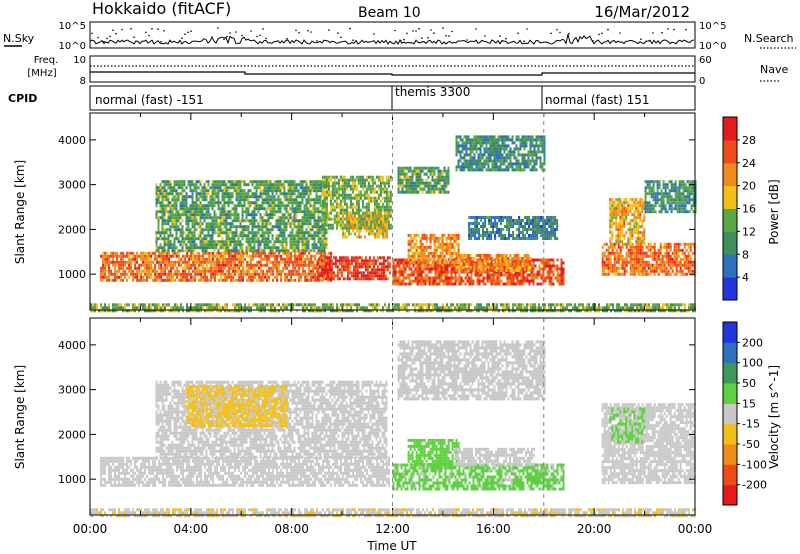 This screenshot has height=554, width=800. I want to click on velocity-ytick-label: 1000, so click(72, 479).